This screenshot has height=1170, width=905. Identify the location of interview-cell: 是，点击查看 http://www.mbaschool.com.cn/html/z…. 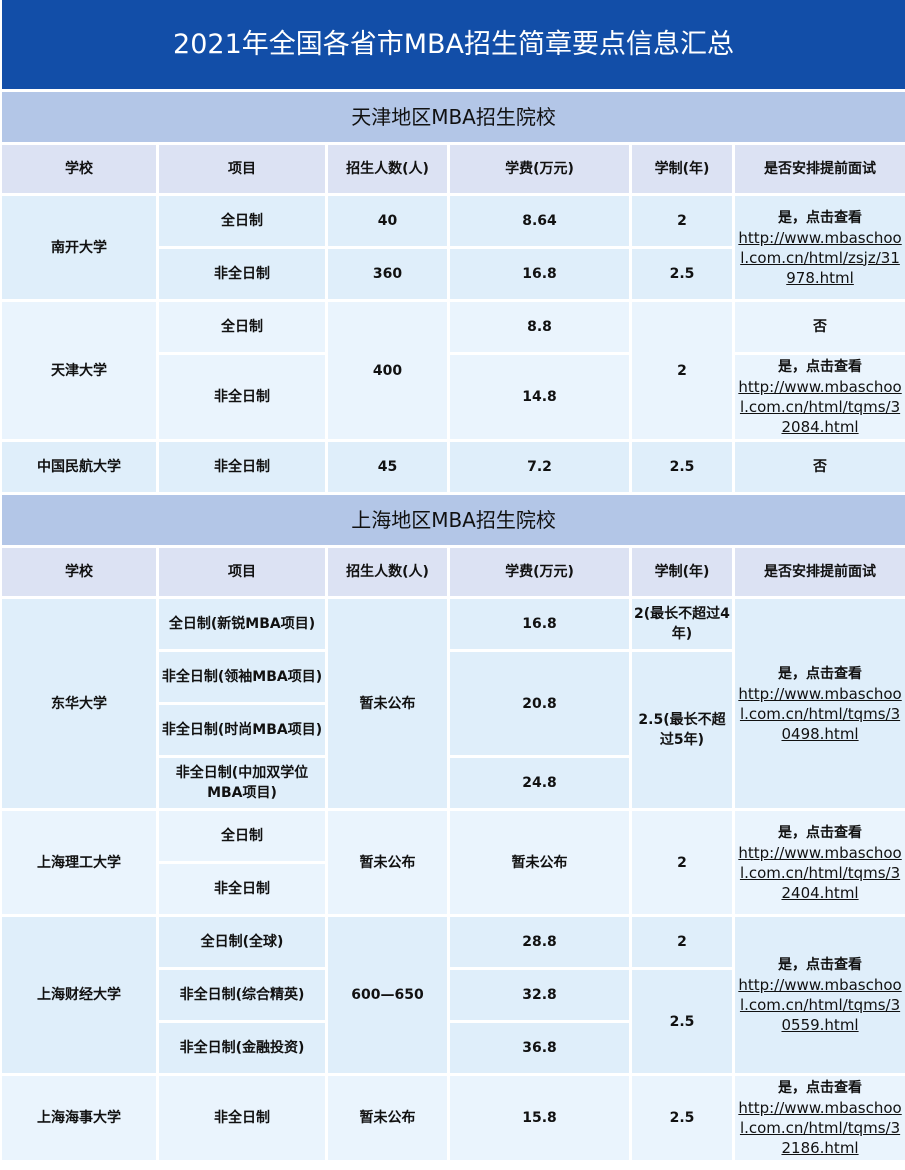
(820, 247).